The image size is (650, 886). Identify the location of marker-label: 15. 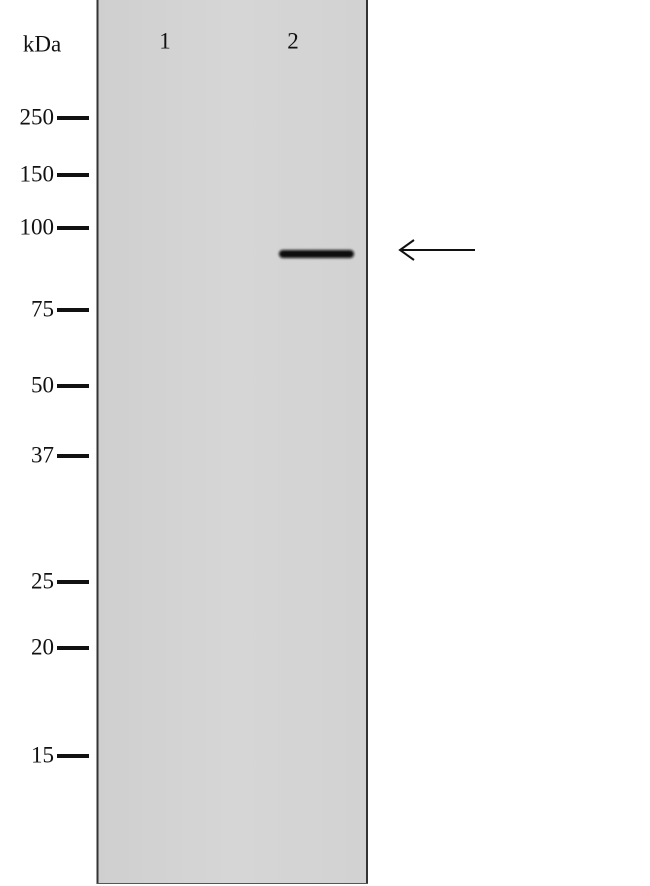
(42, 754).